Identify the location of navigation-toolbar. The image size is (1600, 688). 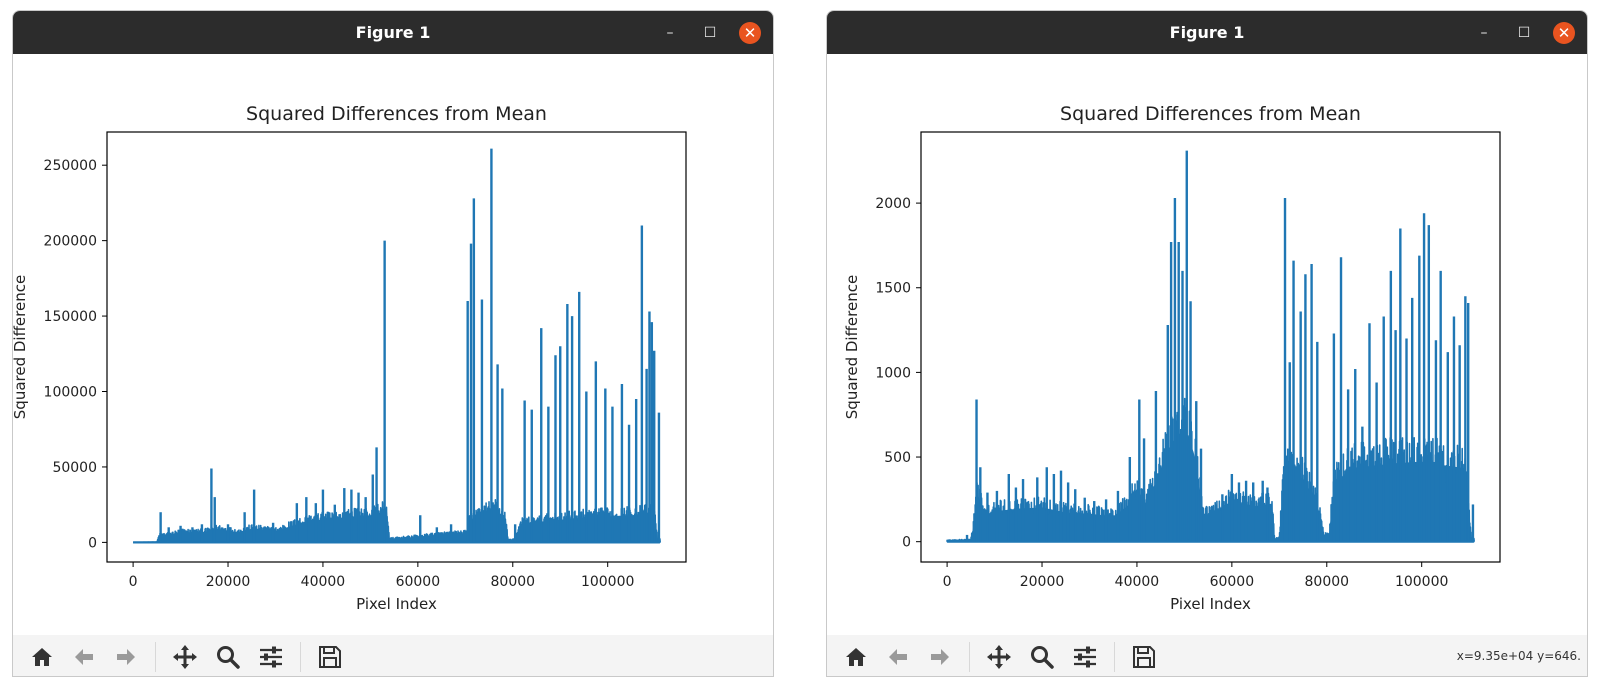
(393, 655).